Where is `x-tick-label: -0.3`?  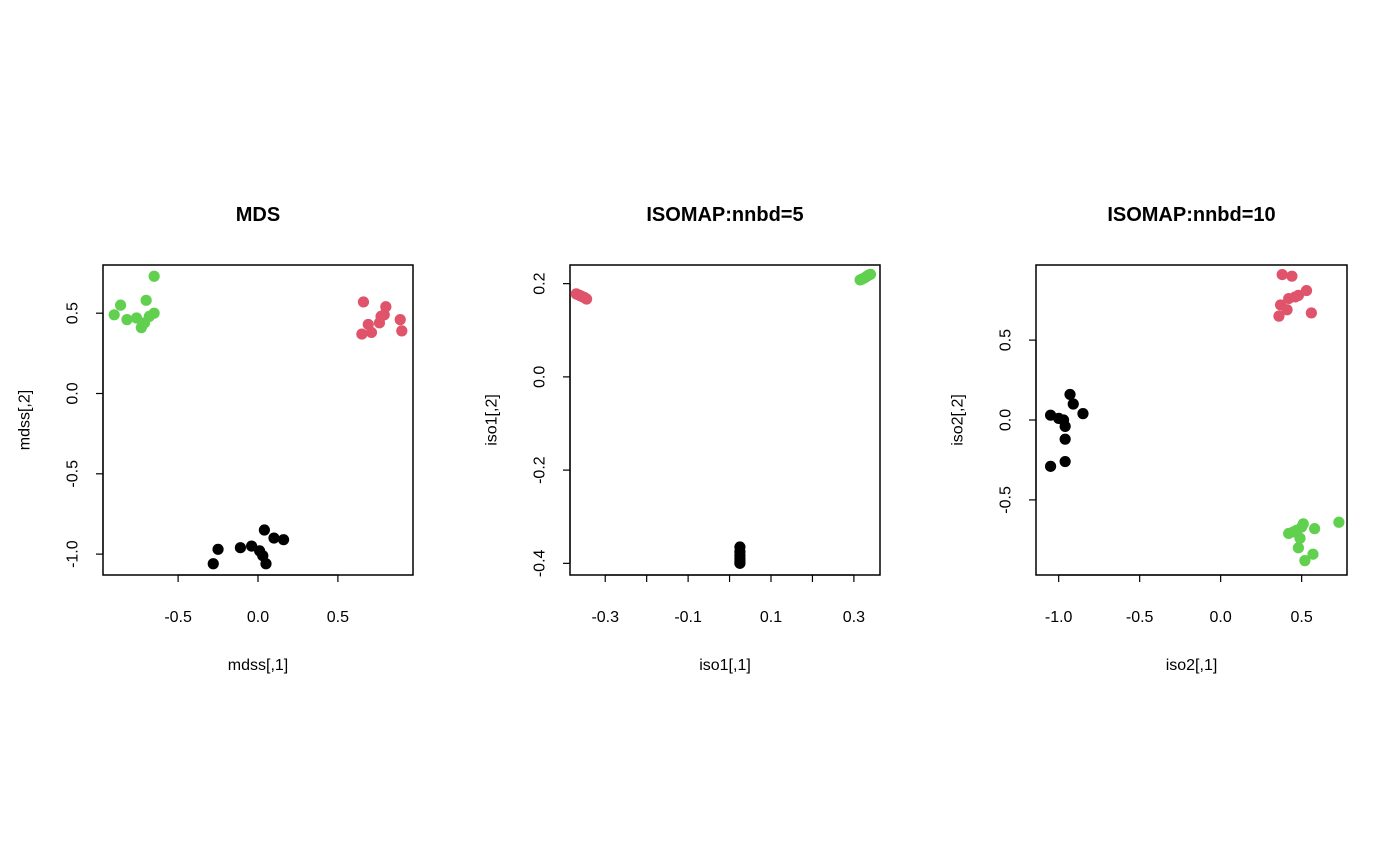
x-tick-label: -0.3 is located at coordinates (605, 617).